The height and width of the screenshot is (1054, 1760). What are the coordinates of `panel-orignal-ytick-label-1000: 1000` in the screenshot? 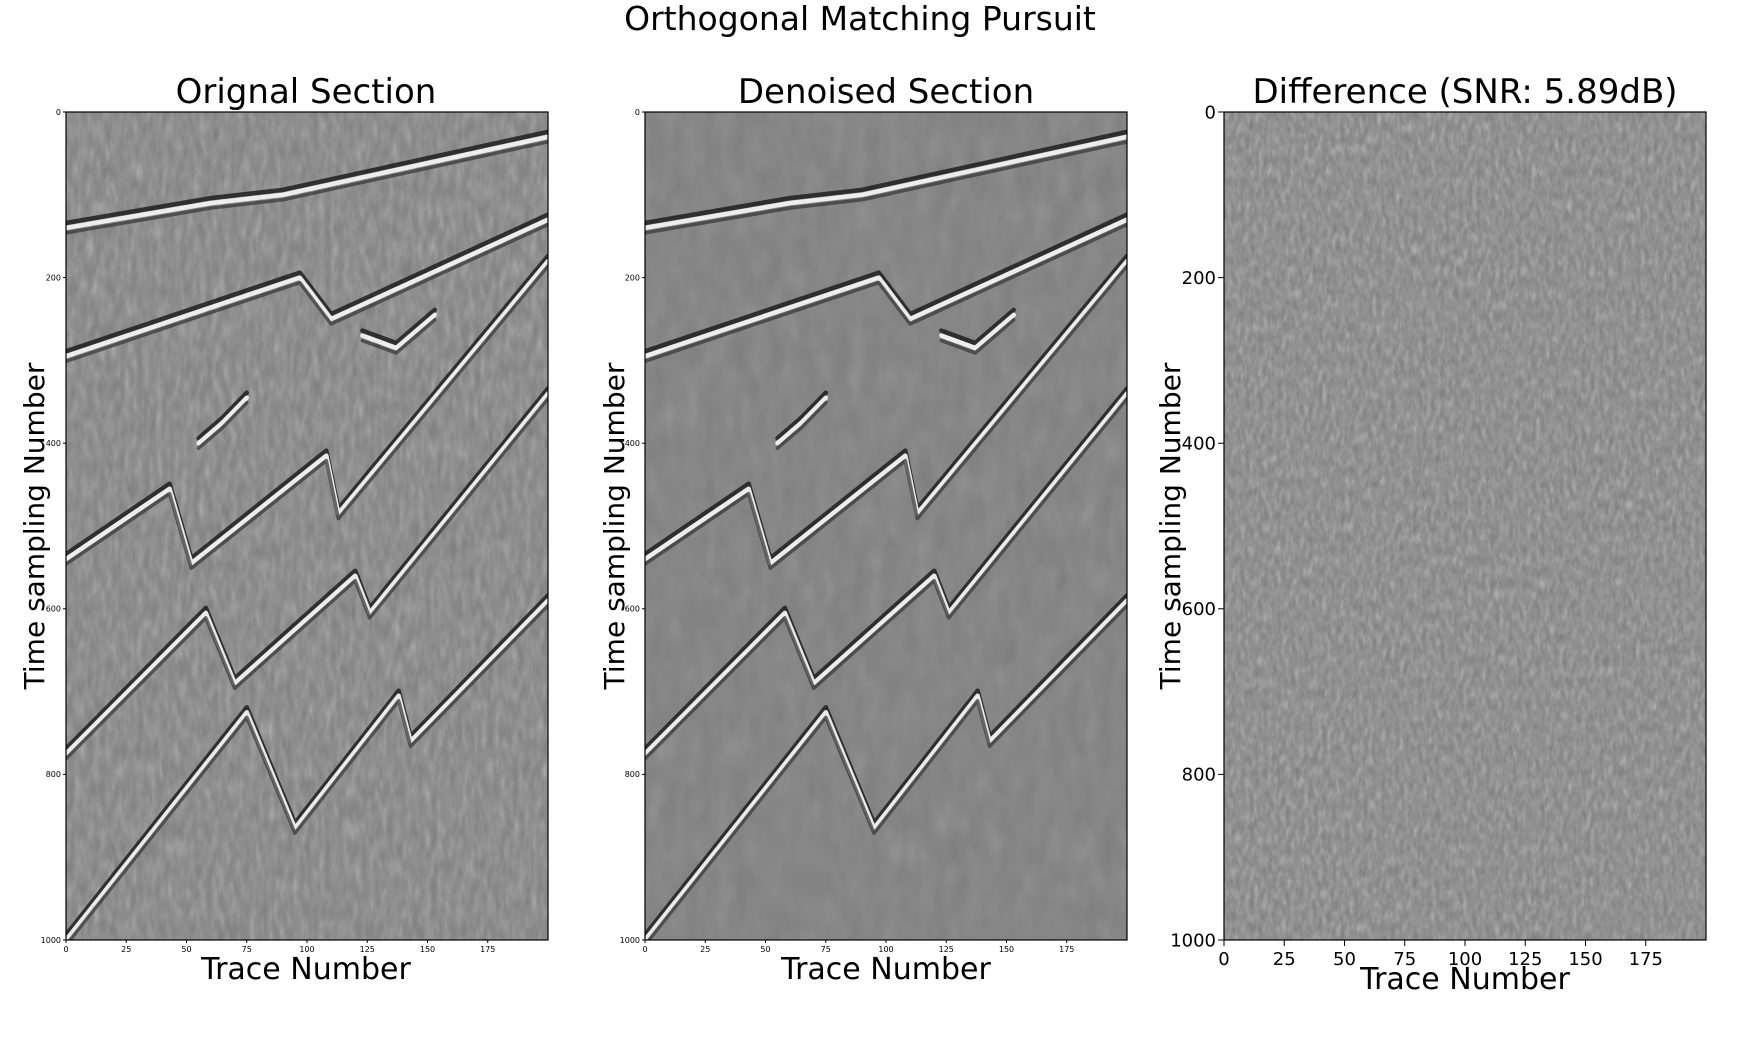 It's located at (51, 940).